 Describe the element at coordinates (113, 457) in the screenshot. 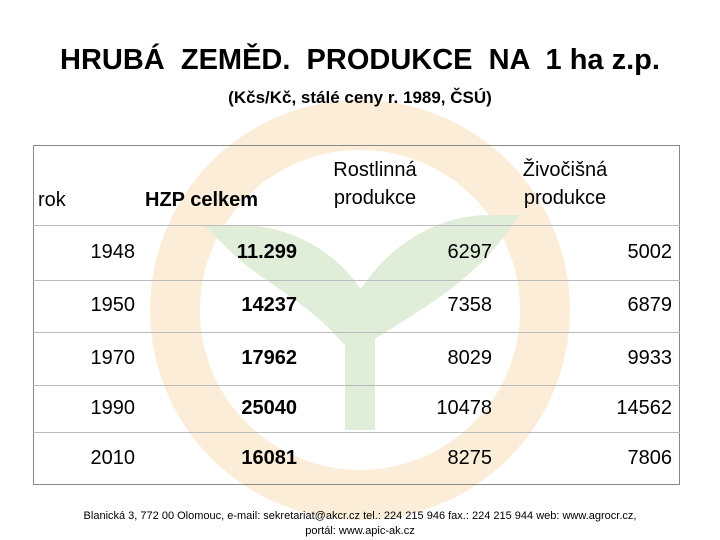

I see `table-cell: 2010` at that location.